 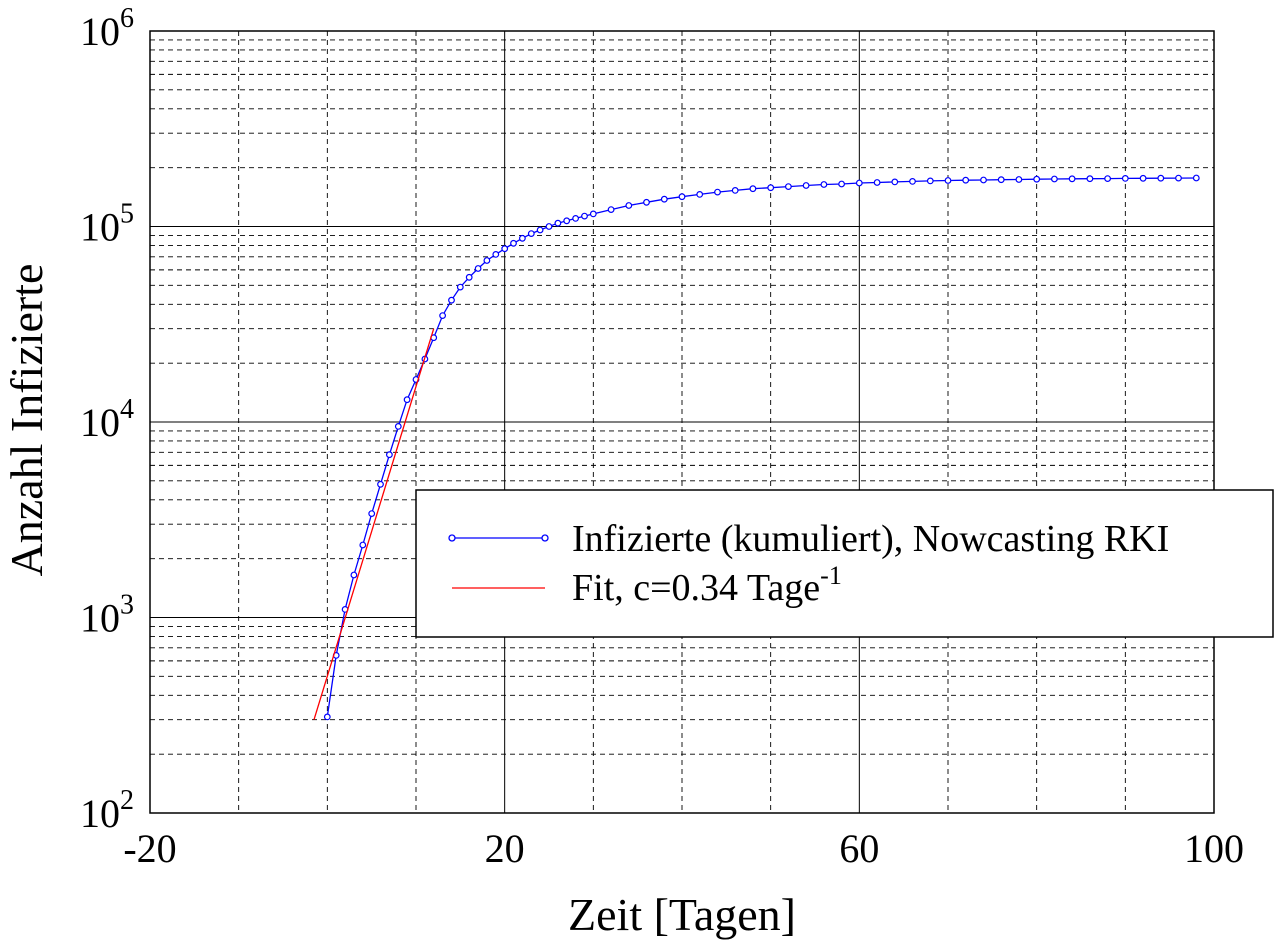 I want to click on y-axis-label: Anzahl Infizierte, so click(x=26, y=420).